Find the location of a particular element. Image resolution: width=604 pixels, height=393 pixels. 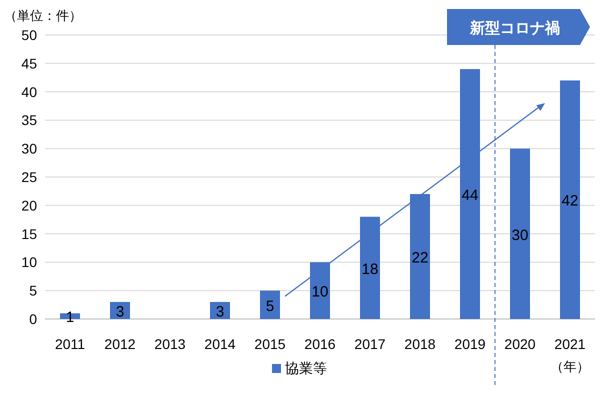

y-tick-label: 10 is located at coordinates (29, 262).